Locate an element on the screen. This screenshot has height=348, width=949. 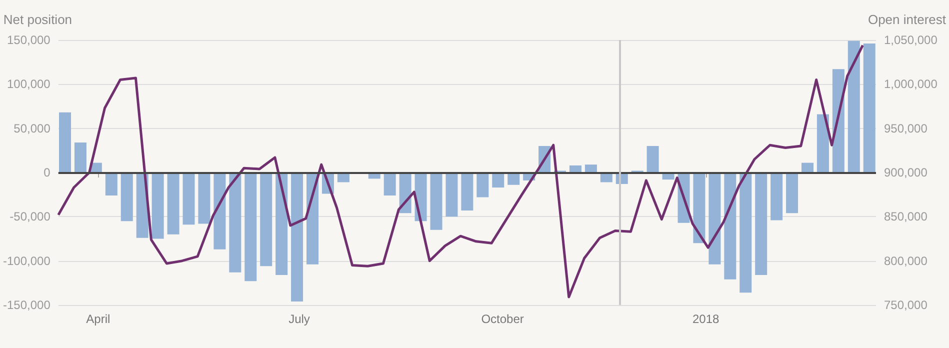
y-tick-label: -100,000 is located at coordinates (27, 261).